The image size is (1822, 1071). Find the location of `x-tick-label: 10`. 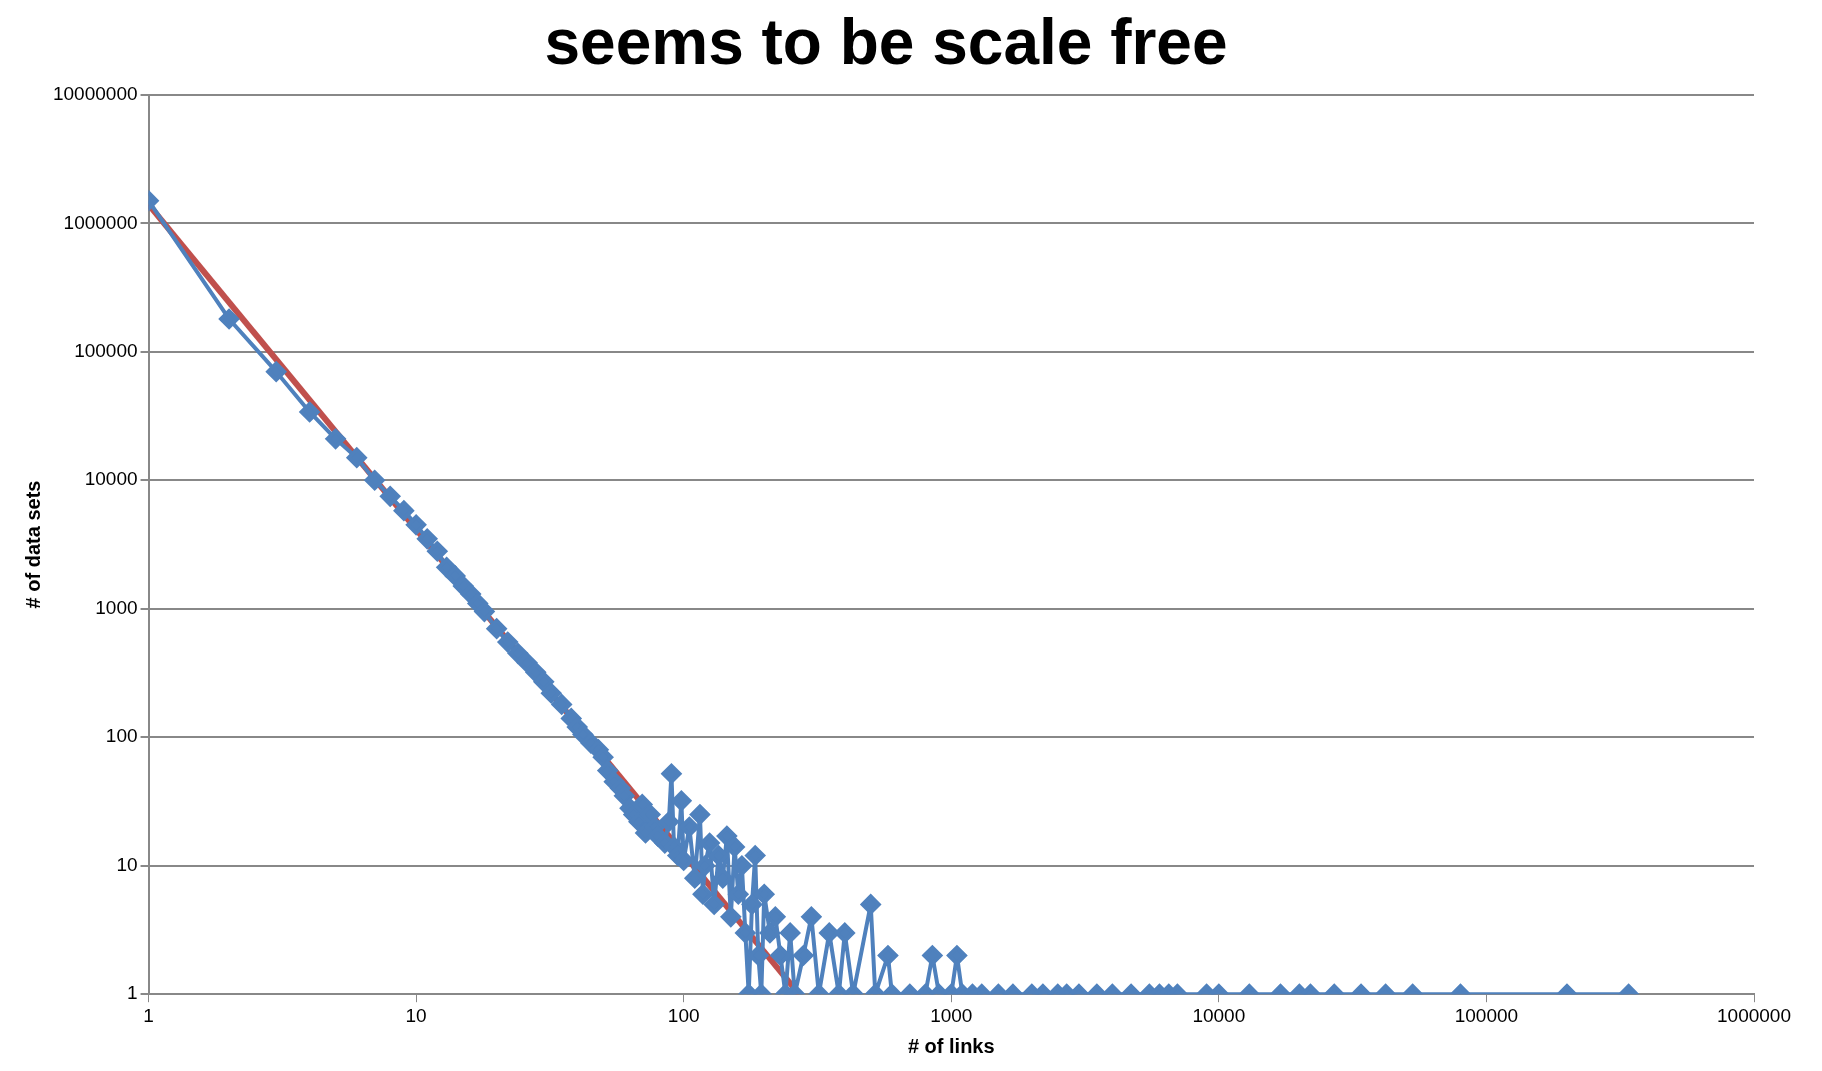

x-tick-label: 10 is located at coordinates (416, 1015).